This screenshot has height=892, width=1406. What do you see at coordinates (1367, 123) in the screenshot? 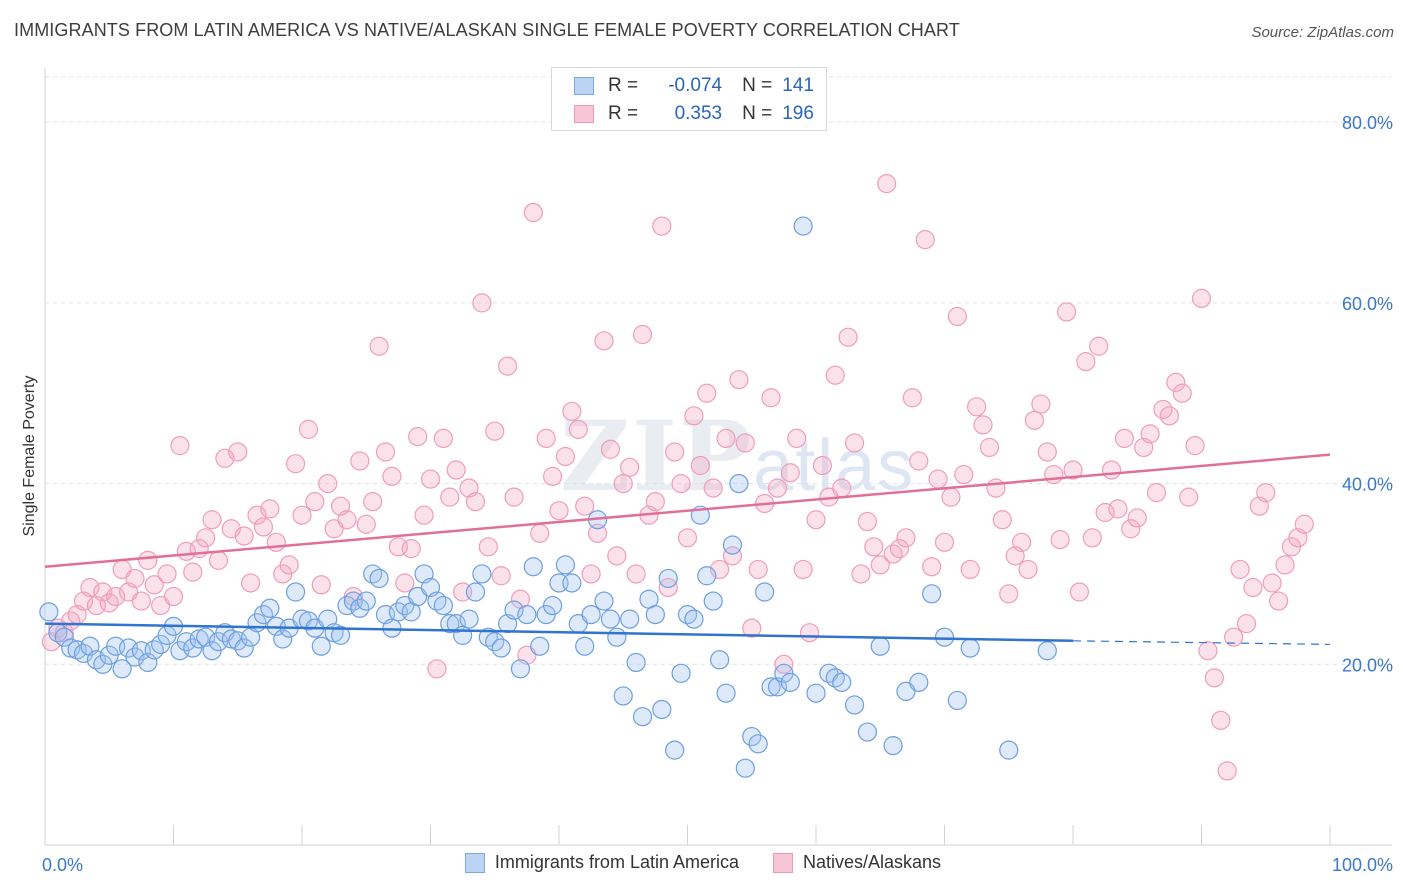
I see `y-tick-label: 80.0%` at bounding box center [1367, 123].